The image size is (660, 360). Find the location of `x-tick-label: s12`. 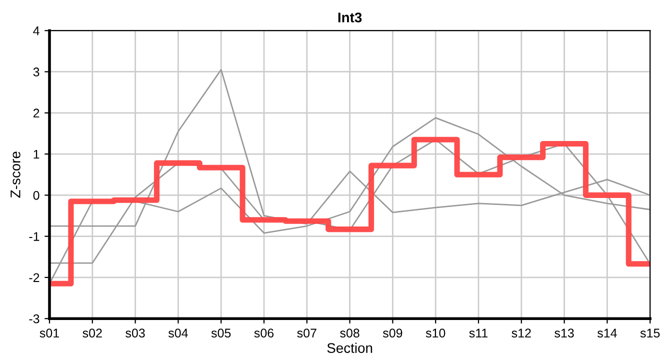

x-tick-label: s12 is located at coordinates (521, 333).